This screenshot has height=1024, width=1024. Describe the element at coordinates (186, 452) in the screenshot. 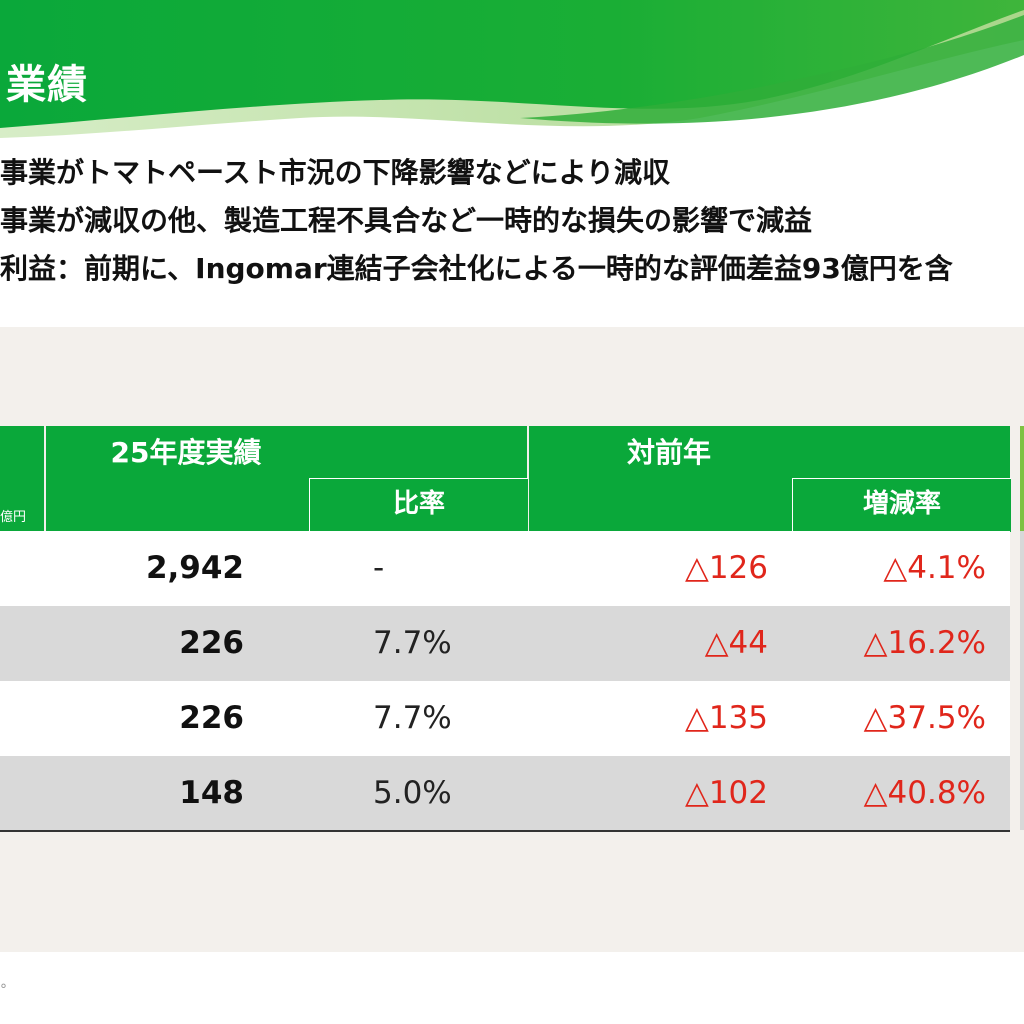

I see `header-actual-label: 25年度実績` at that location.